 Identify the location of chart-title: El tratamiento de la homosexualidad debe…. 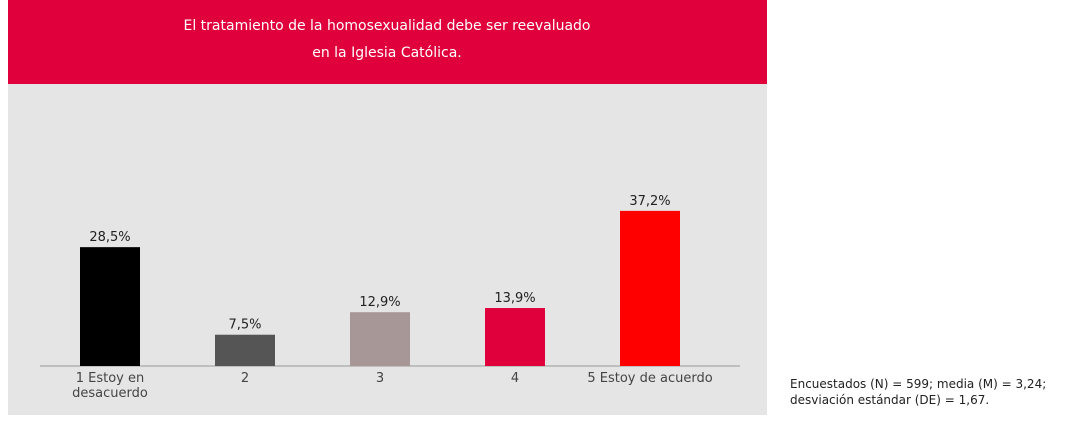
(387, 26).